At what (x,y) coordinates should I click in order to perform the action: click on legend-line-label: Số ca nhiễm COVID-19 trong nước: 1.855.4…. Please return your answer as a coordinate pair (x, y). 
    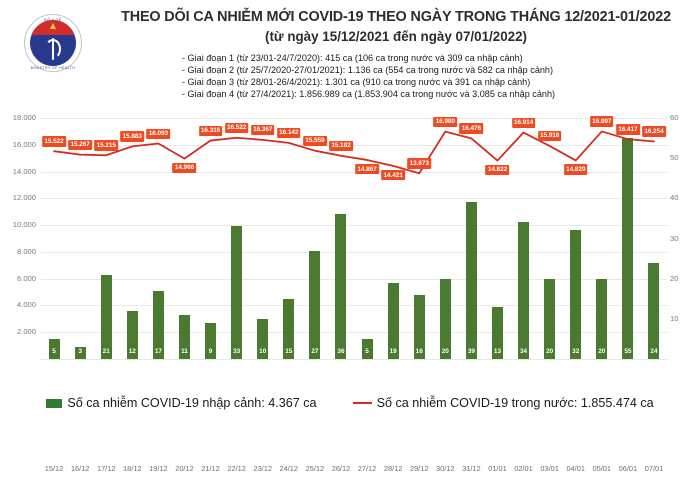
    Looking at the image, I should click on (515, 403).